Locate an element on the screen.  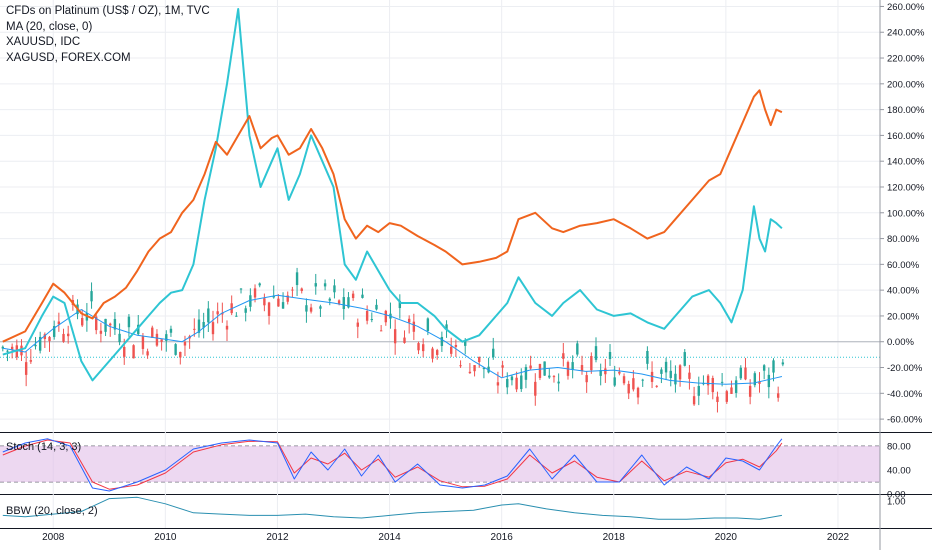
y-tick-label: 160.00% is located at coordinates (906, 136).